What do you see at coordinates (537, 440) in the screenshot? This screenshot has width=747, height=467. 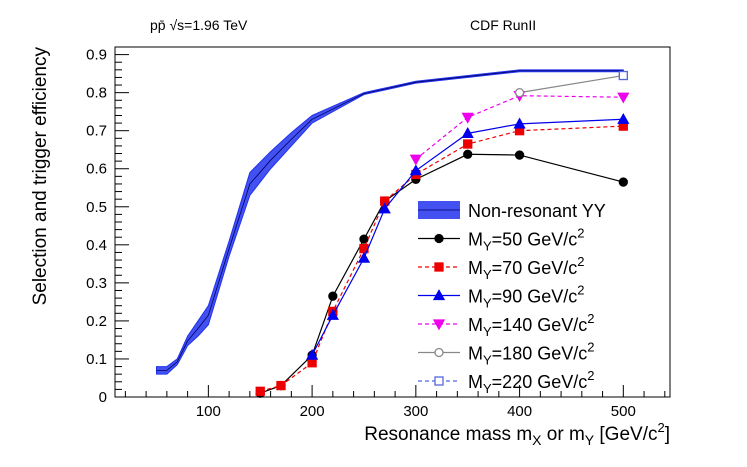 I see `x-label-sub1: X` at bounding box center [537, 440].